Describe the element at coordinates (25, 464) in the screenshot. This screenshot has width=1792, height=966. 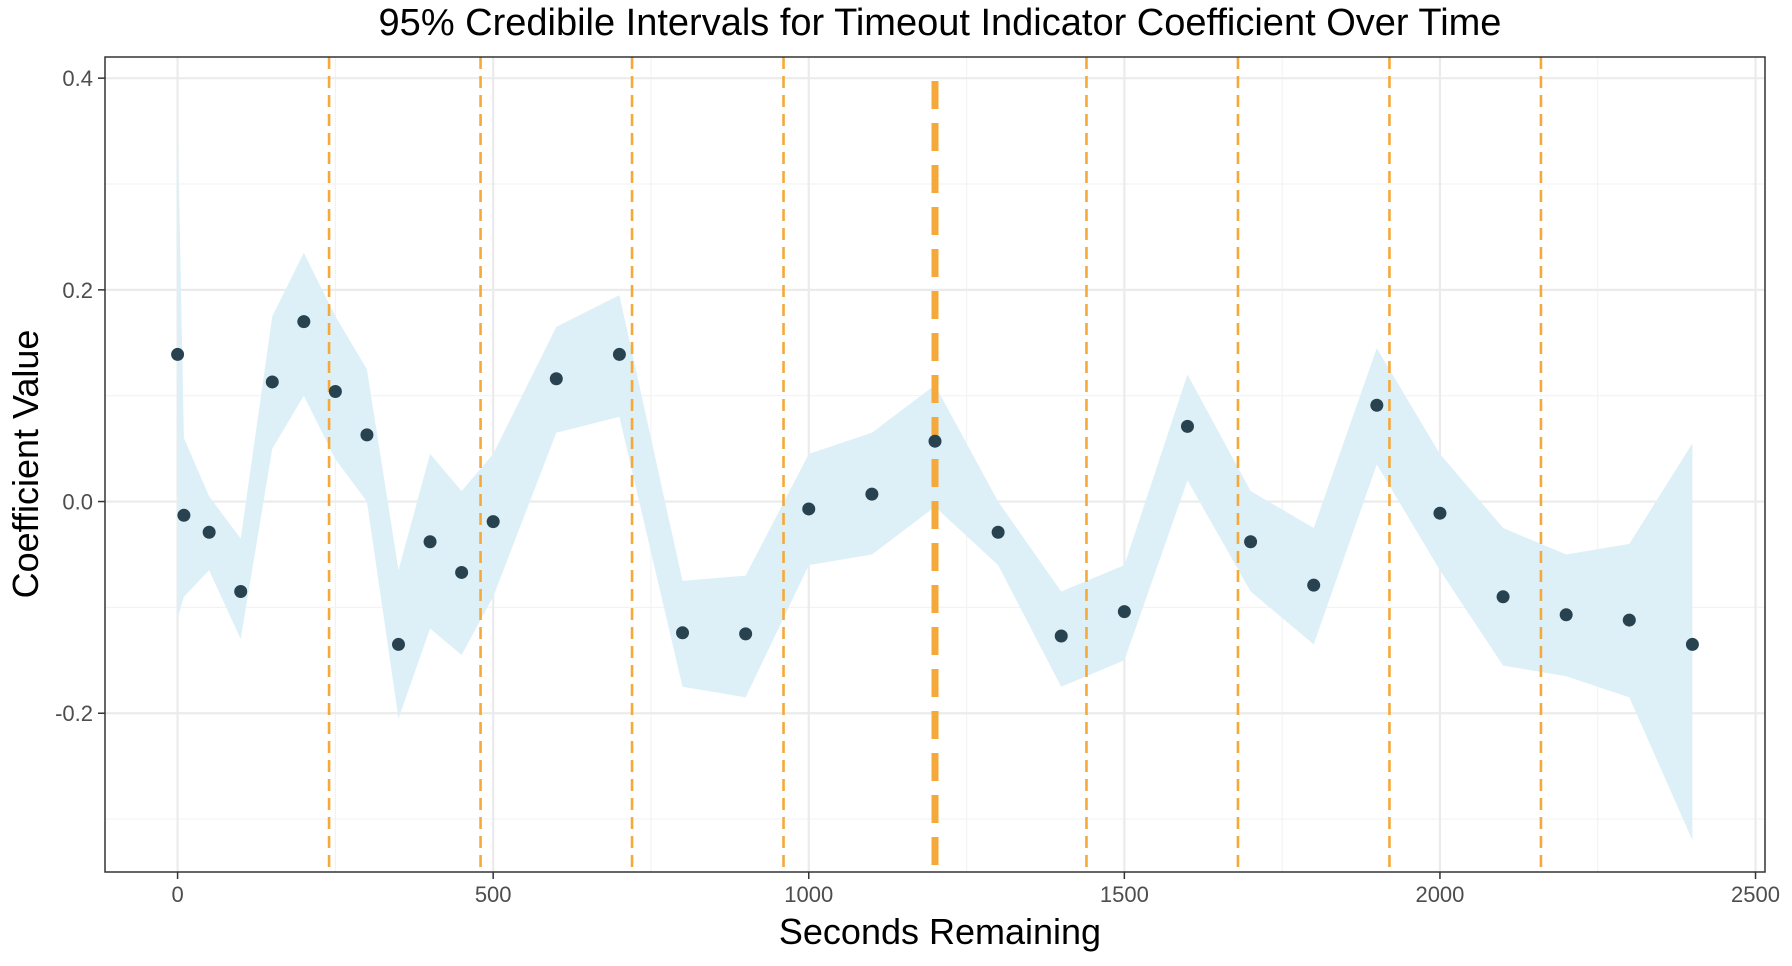
I see `y-axis-title: Coefficient Value` at that location.